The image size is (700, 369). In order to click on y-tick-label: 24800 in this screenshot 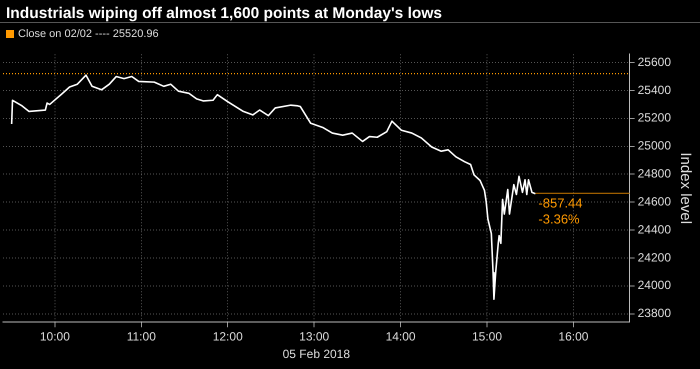, I will do `click(655, 173)`.